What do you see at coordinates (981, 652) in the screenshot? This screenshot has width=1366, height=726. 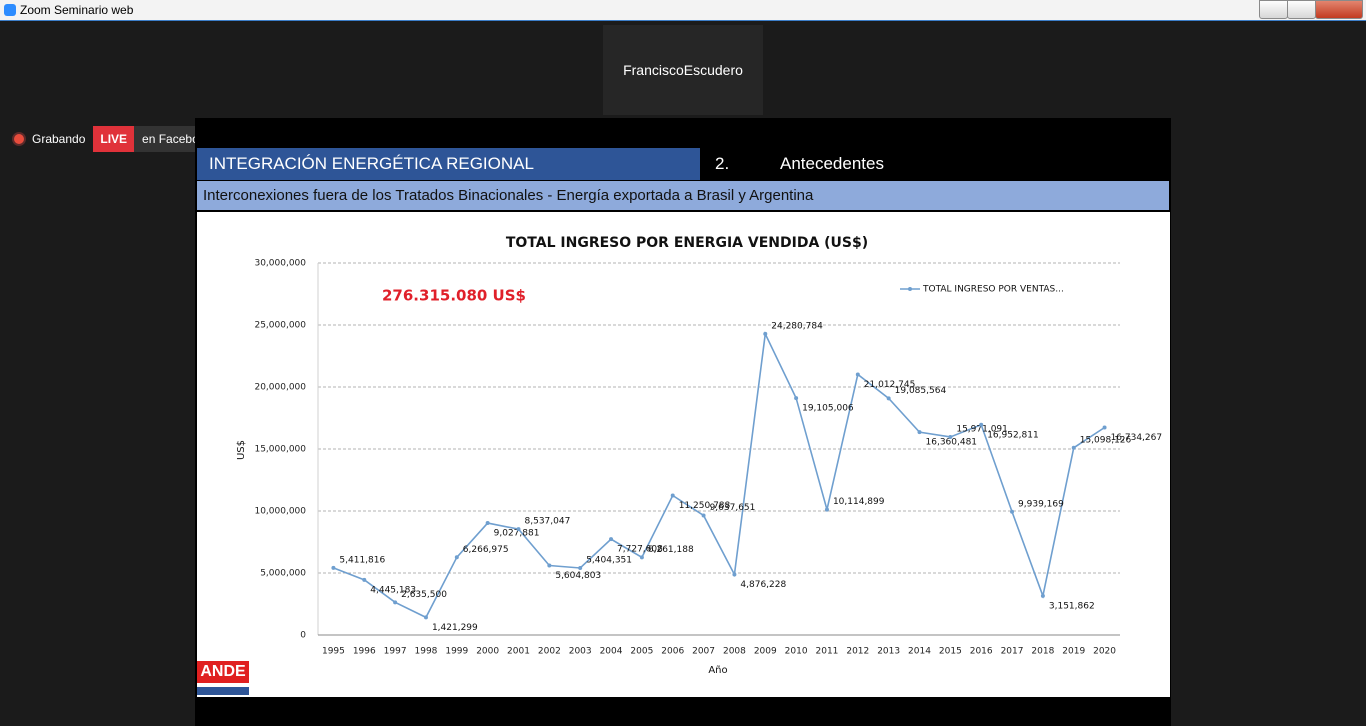 I see `x-tick-label: 2016` at bounding box center [981, 652].